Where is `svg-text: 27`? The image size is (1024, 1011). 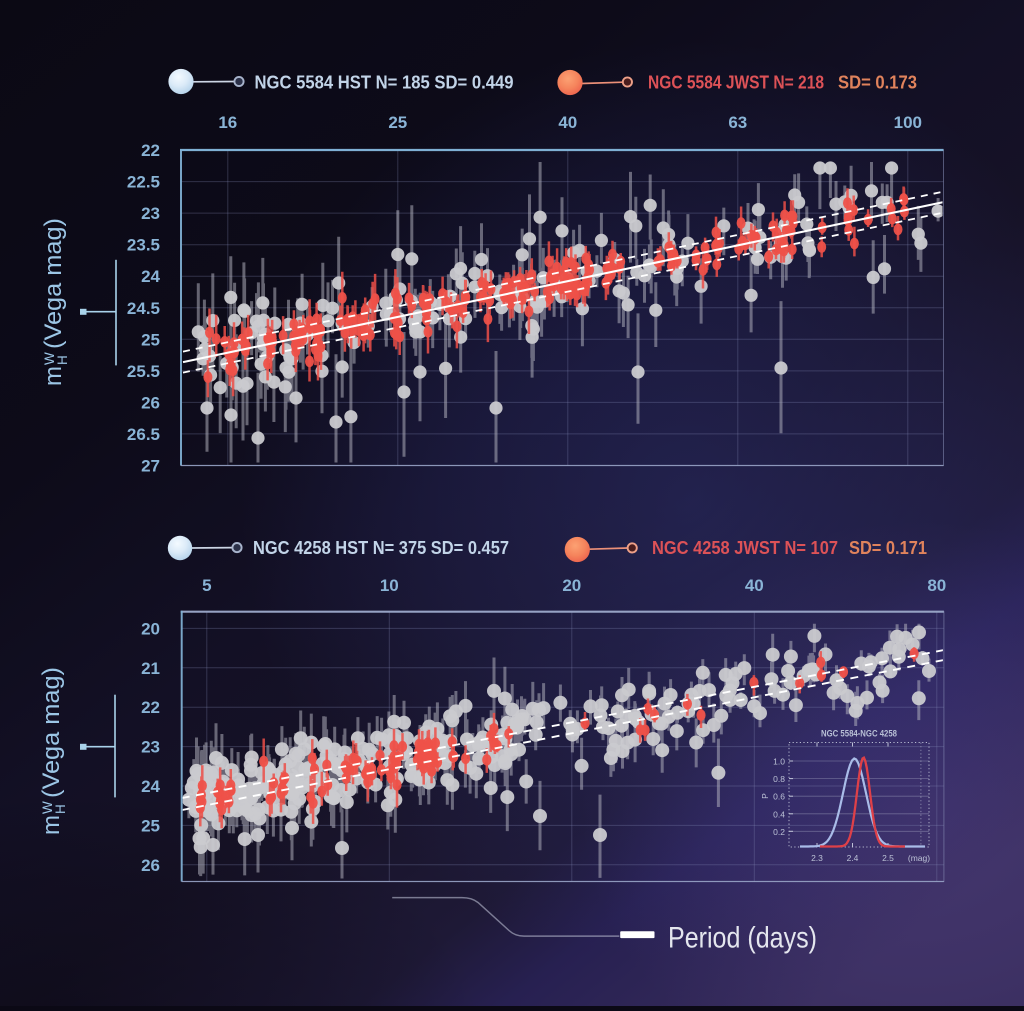
svg-text: 27 is located at coordinates (150, 466).